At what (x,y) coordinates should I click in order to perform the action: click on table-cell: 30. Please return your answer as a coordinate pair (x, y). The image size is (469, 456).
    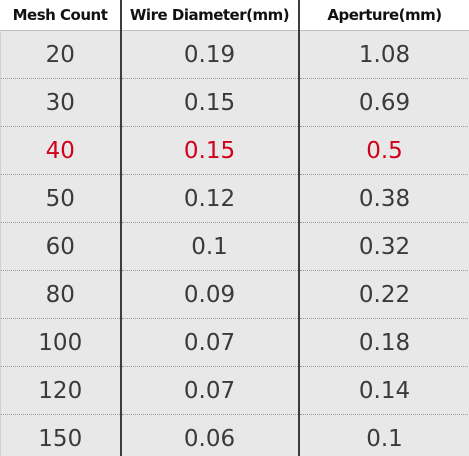
    Looking at the image, I should click on (60, 102).